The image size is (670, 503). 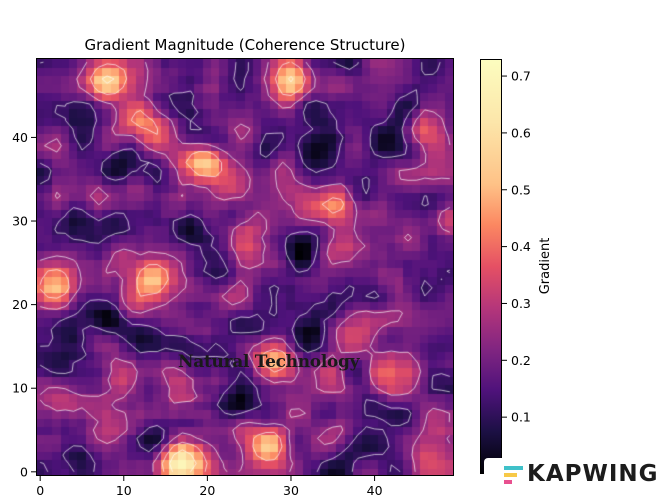 I want to click on y-tick-label: 10, so click(x=20, y=388).